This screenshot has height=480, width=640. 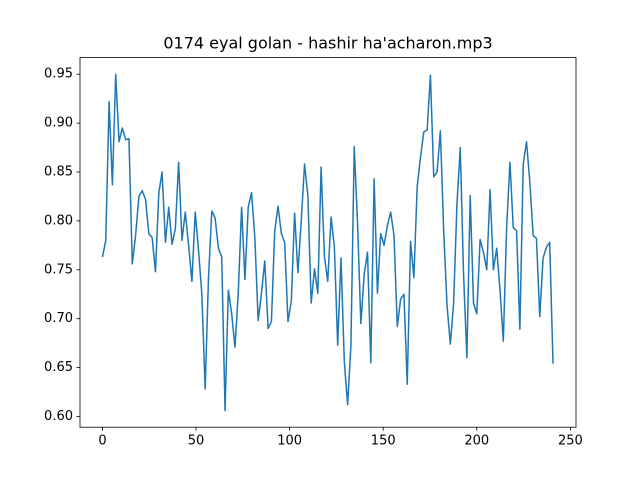 I want to click on x-tick-label: 200, so click(x=476, y=441).